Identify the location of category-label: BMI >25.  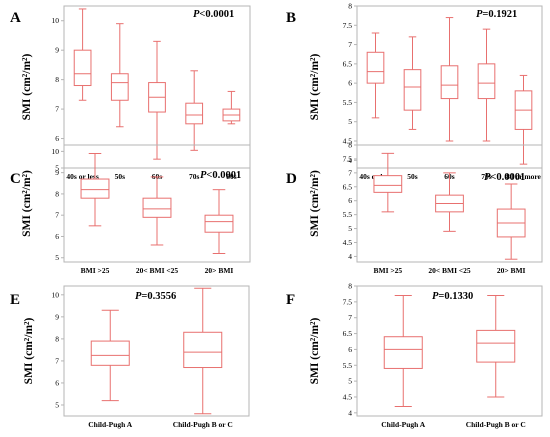
(388, 270).